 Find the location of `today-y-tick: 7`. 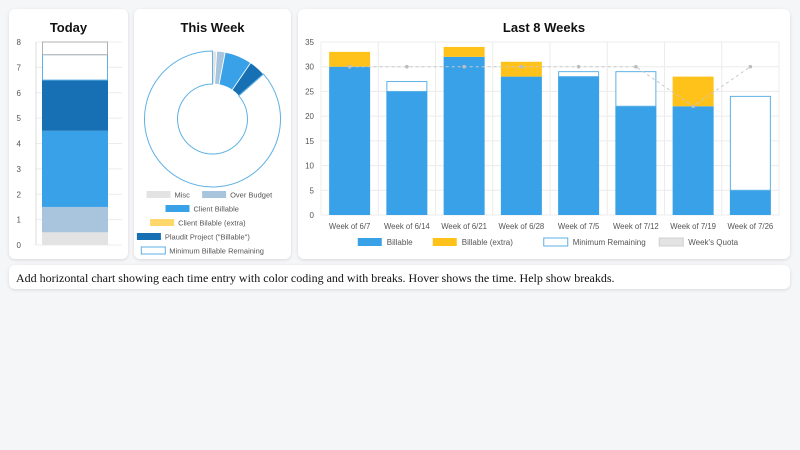

today-y-tick: 7 is located at coordinates (19, 67).